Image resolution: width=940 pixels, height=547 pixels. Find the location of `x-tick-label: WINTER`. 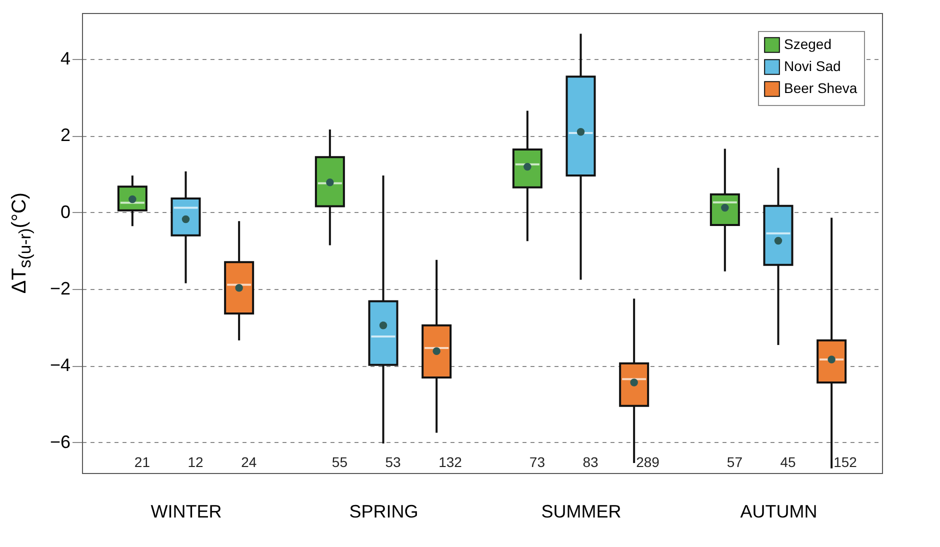

x-tick-label: WINTER is located at coordinates (186, 512).